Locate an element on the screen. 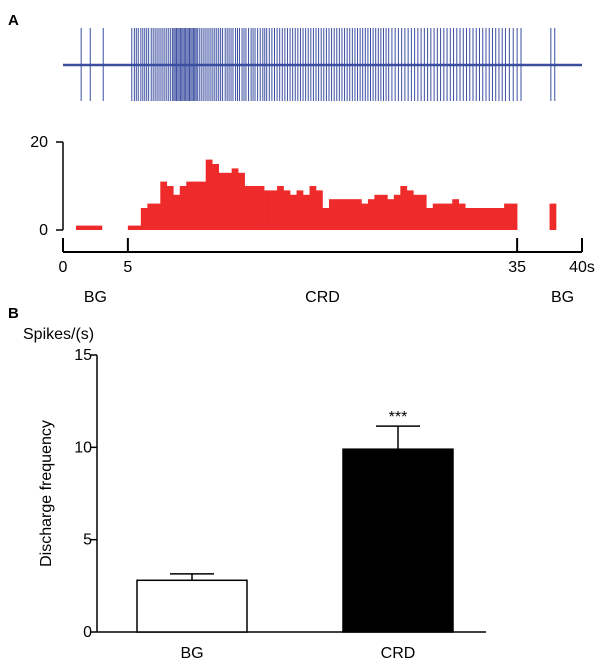 Image resolution: width=603 pixels, height=664 pixels. hist-y-tick-label-0: 0 is located at coordinates (43, 230).